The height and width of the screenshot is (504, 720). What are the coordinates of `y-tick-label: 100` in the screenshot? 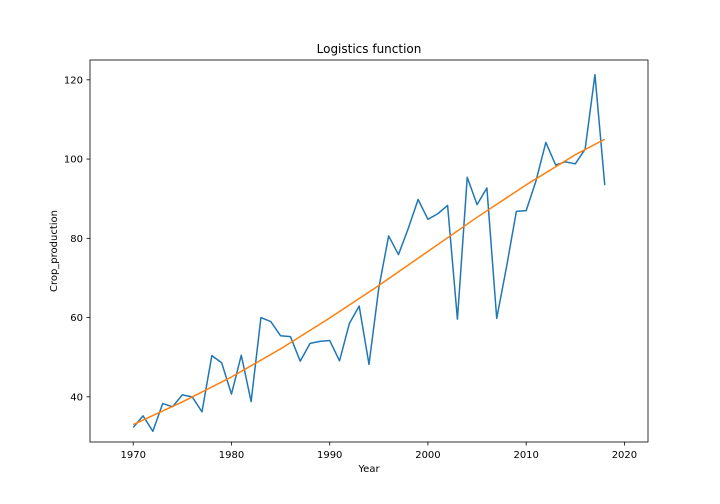 It's located at (73, 160).